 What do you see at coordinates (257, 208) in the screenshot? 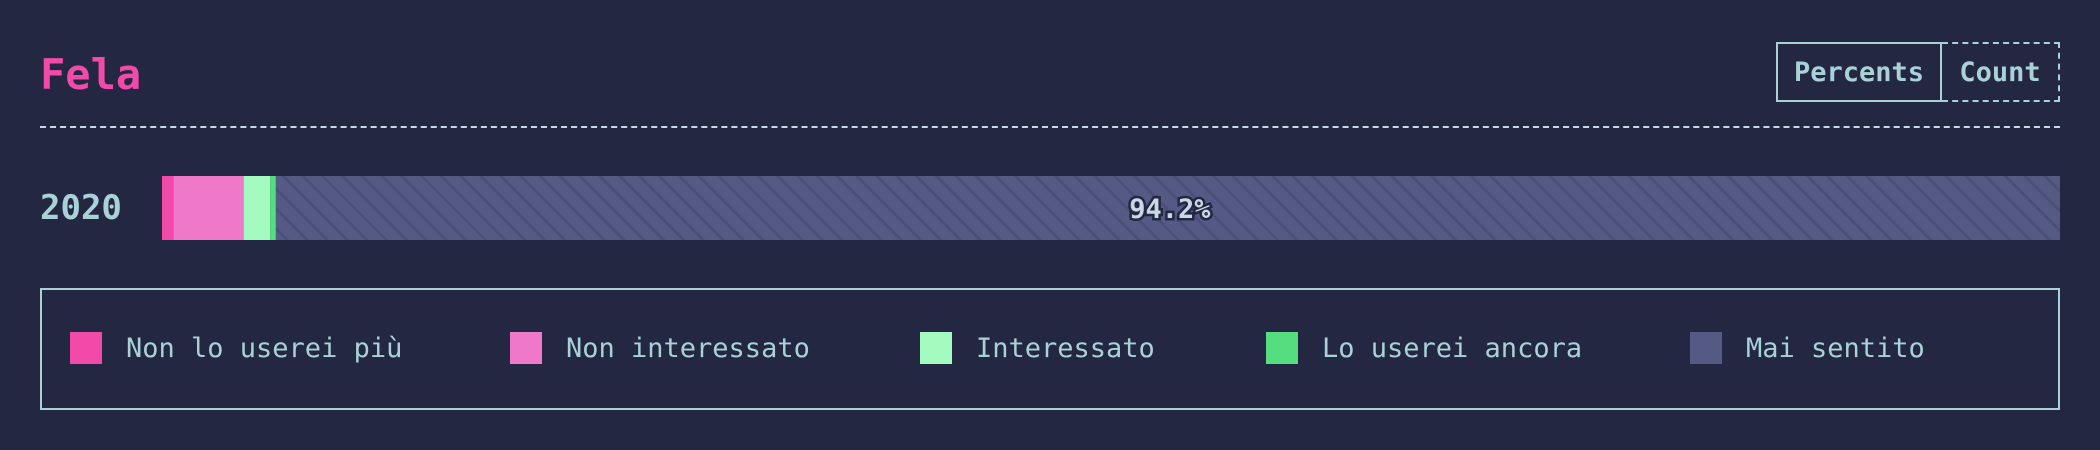
I see `bar-segment-interessato` at bounding box center [257, 208].